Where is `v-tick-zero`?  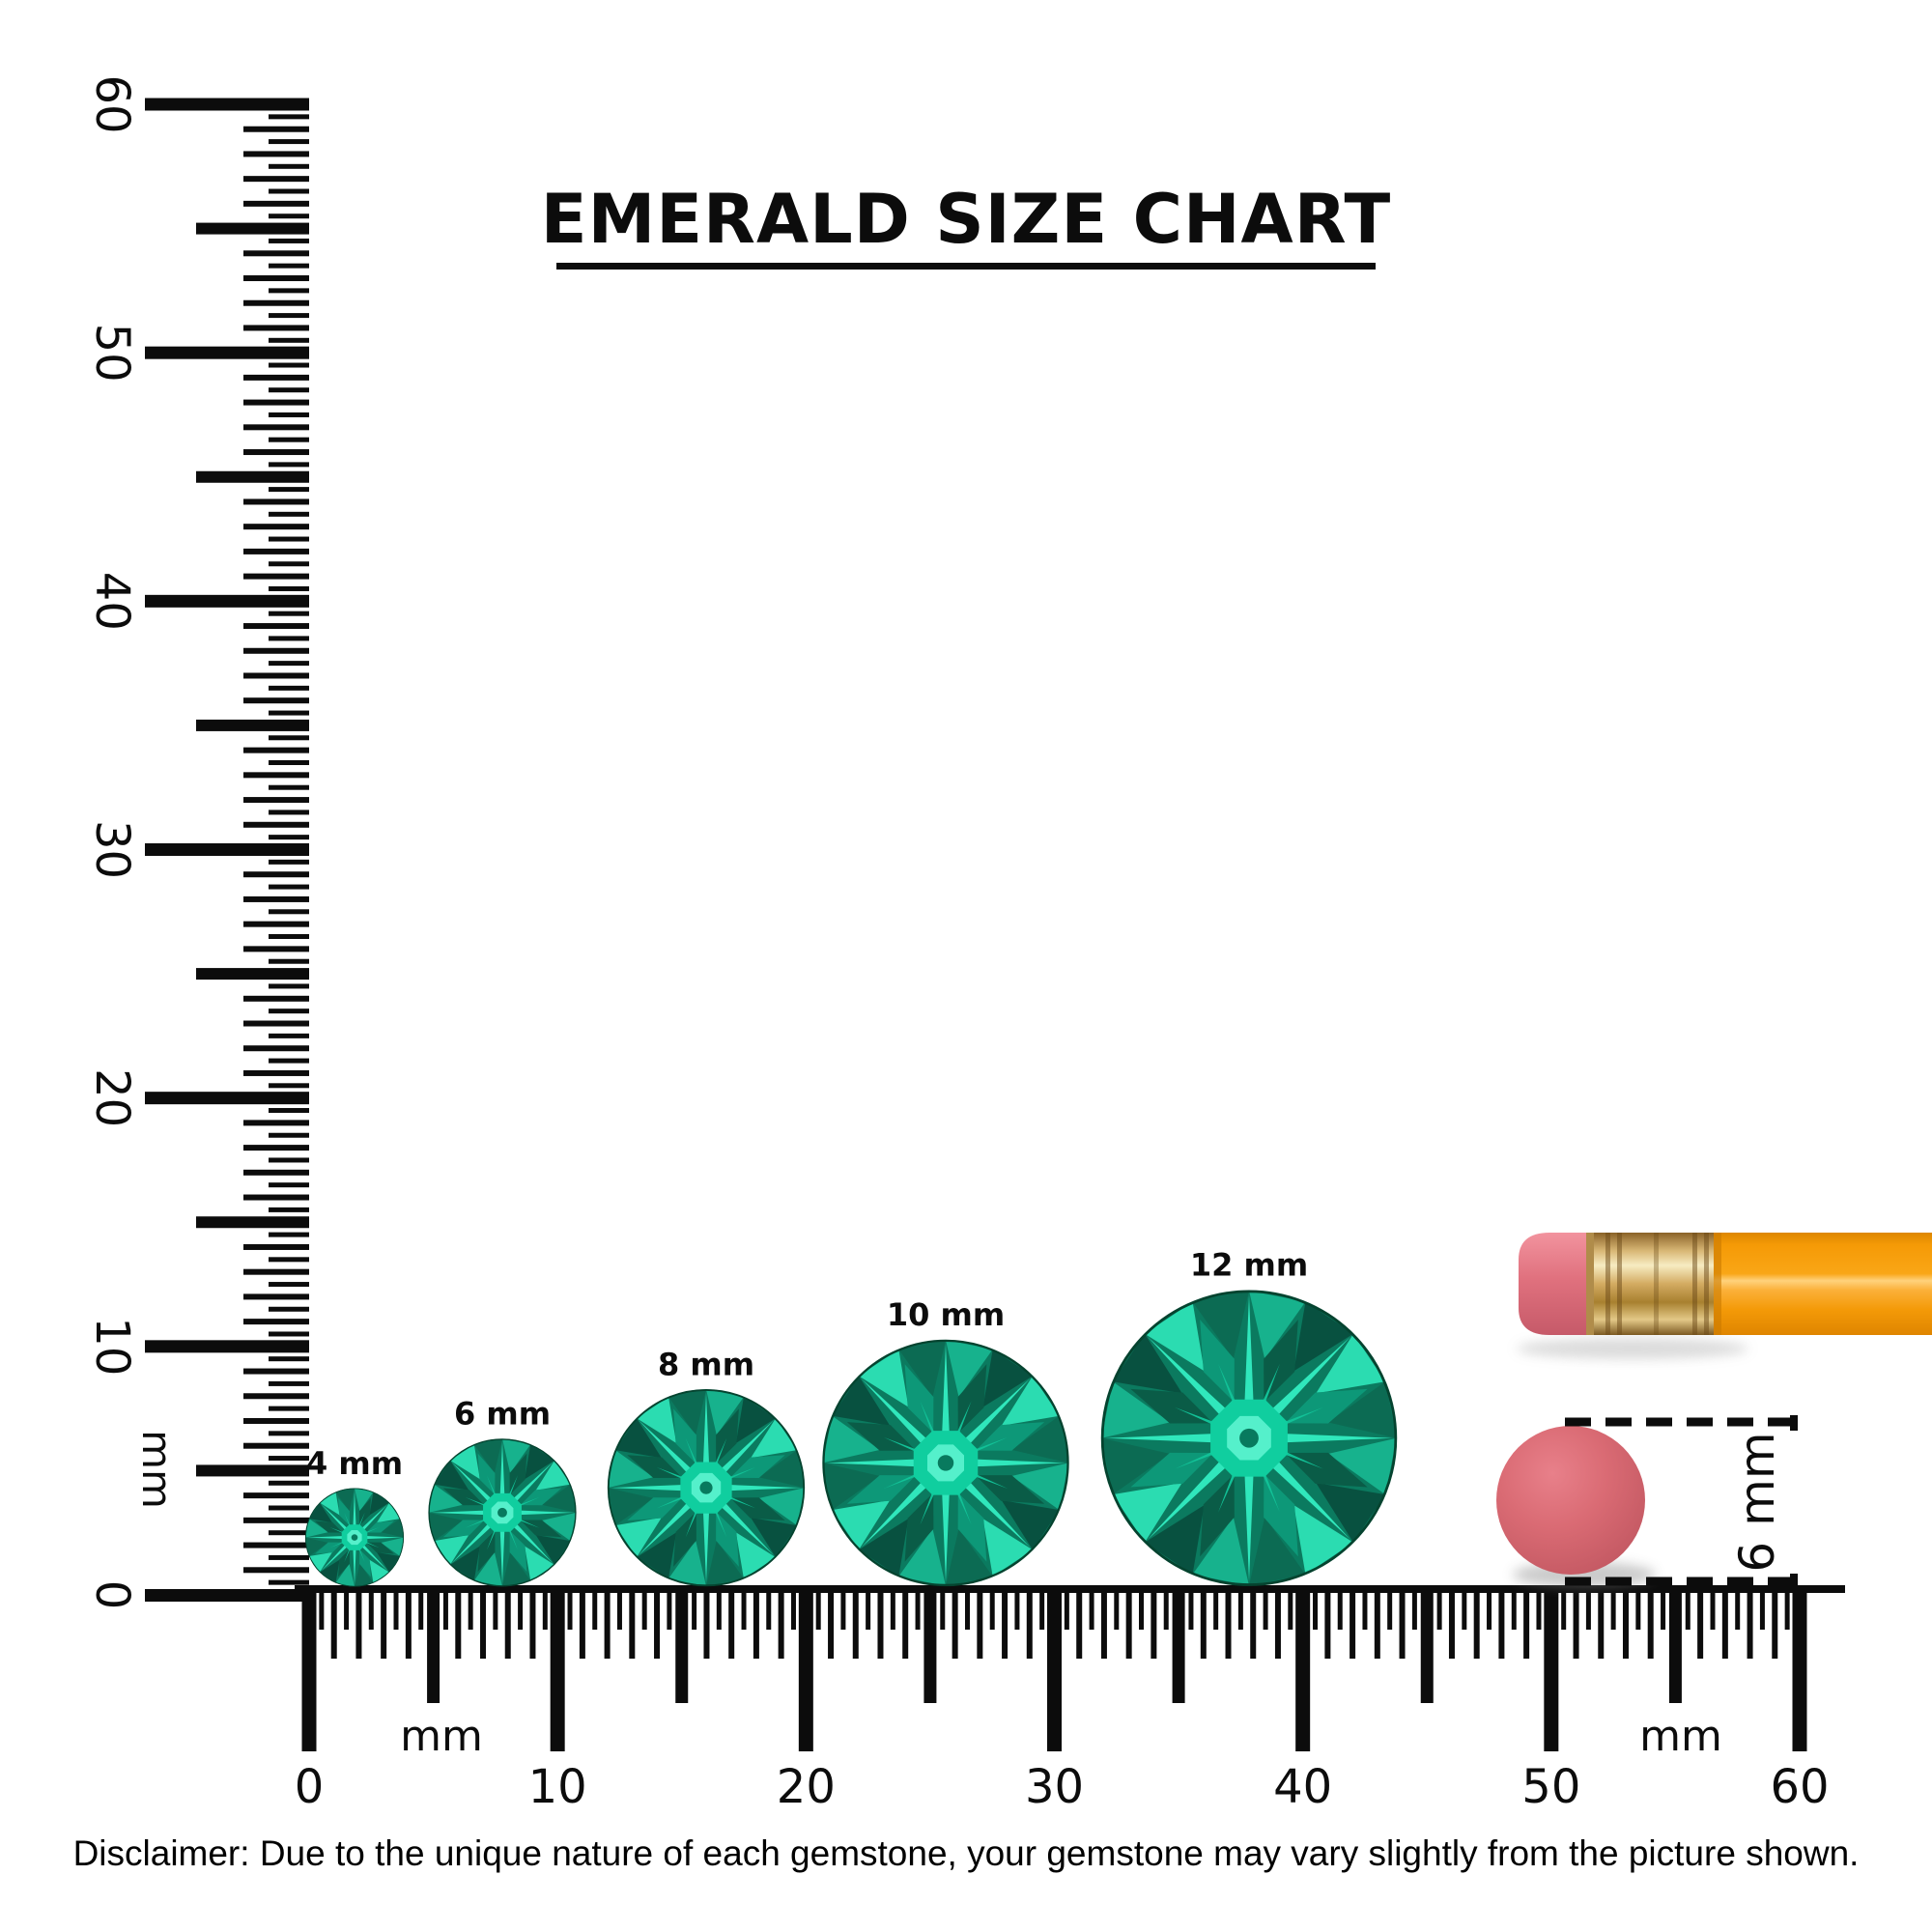 v-tick-zero is located at coordinates (227, 1595).